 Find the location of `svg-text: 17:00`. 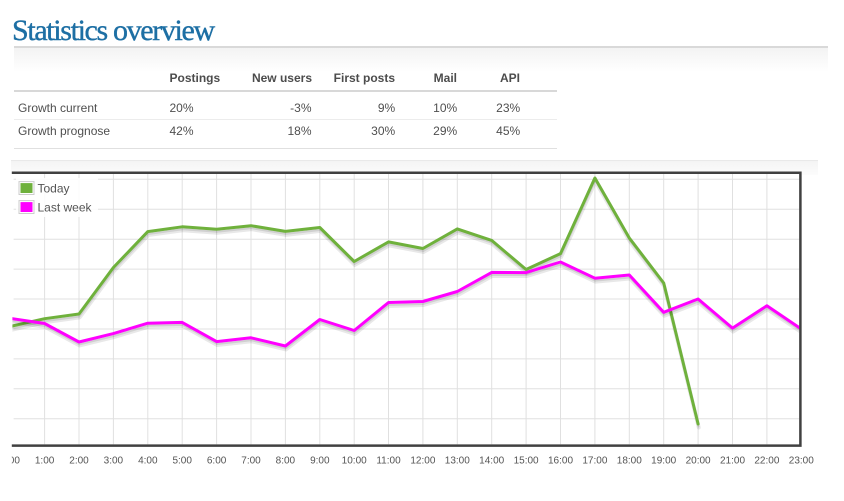

svg-text: 17:00 is located at coordinates (594, 461).